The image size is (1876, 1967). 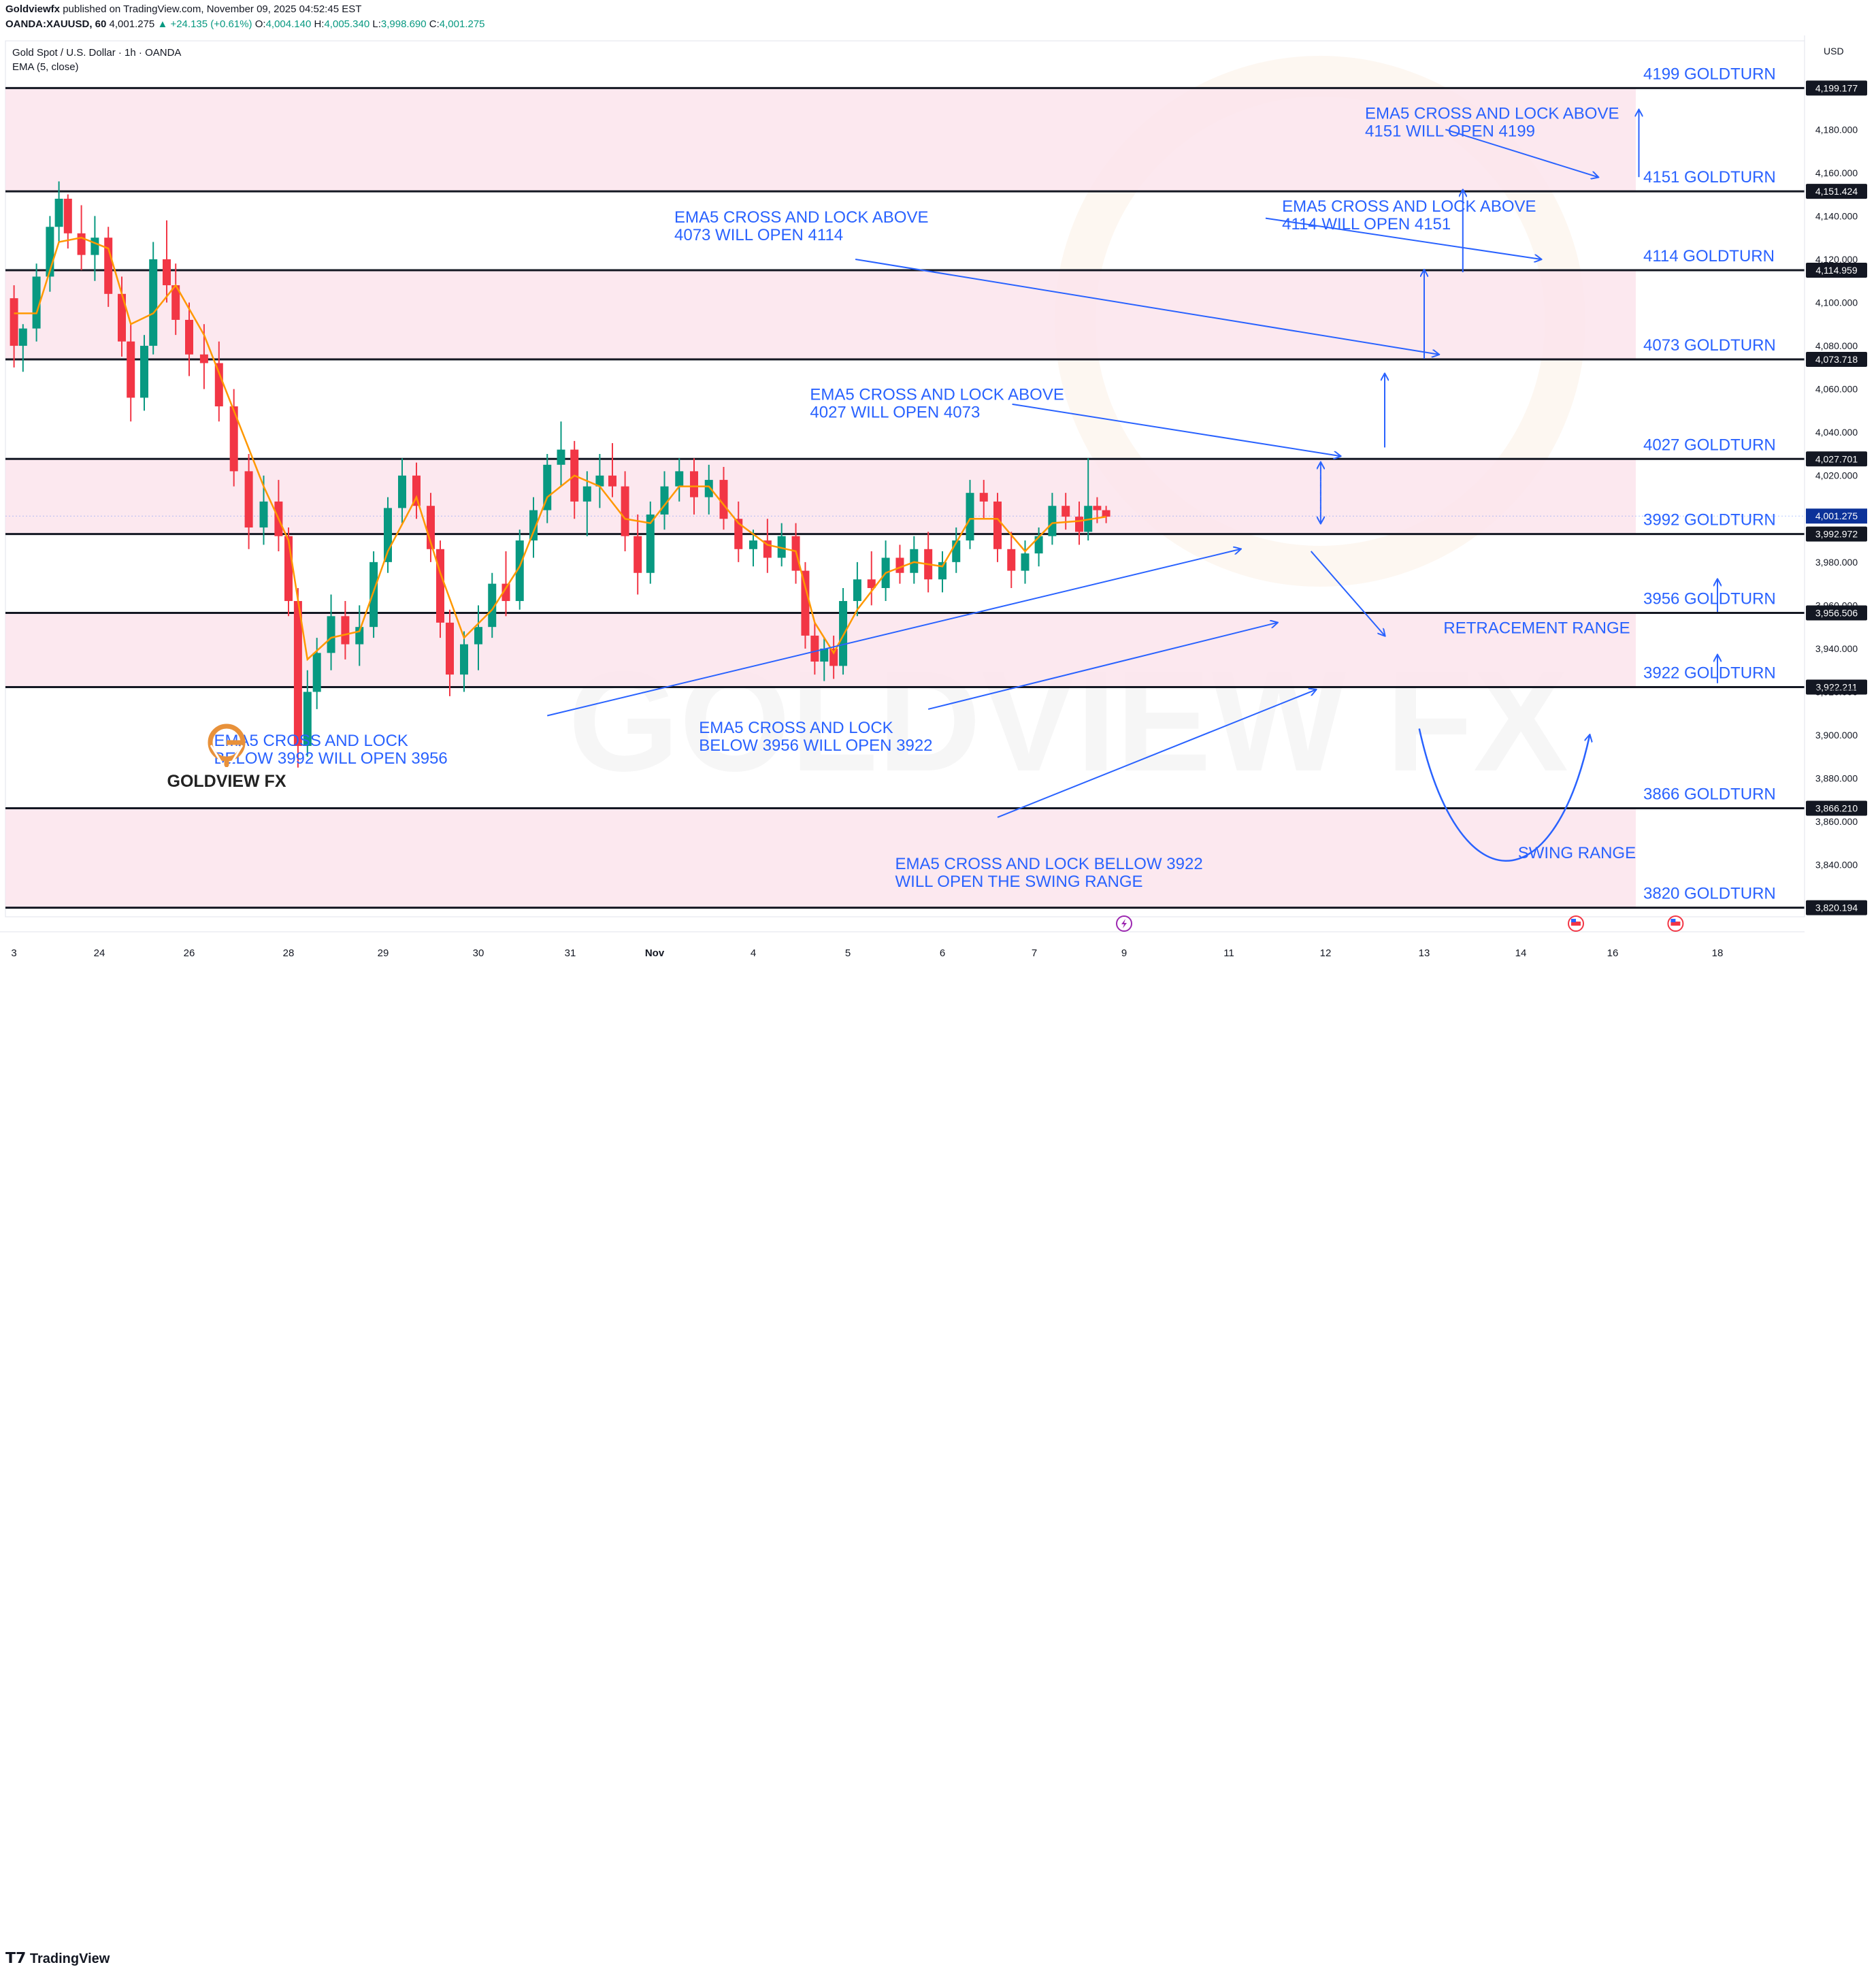 What do you see at coordinates (758, 235) in the screenshot?
I see `annotation-2-line-1: 4073 WILL OPEN 4114` at bounding box center [758, 235].